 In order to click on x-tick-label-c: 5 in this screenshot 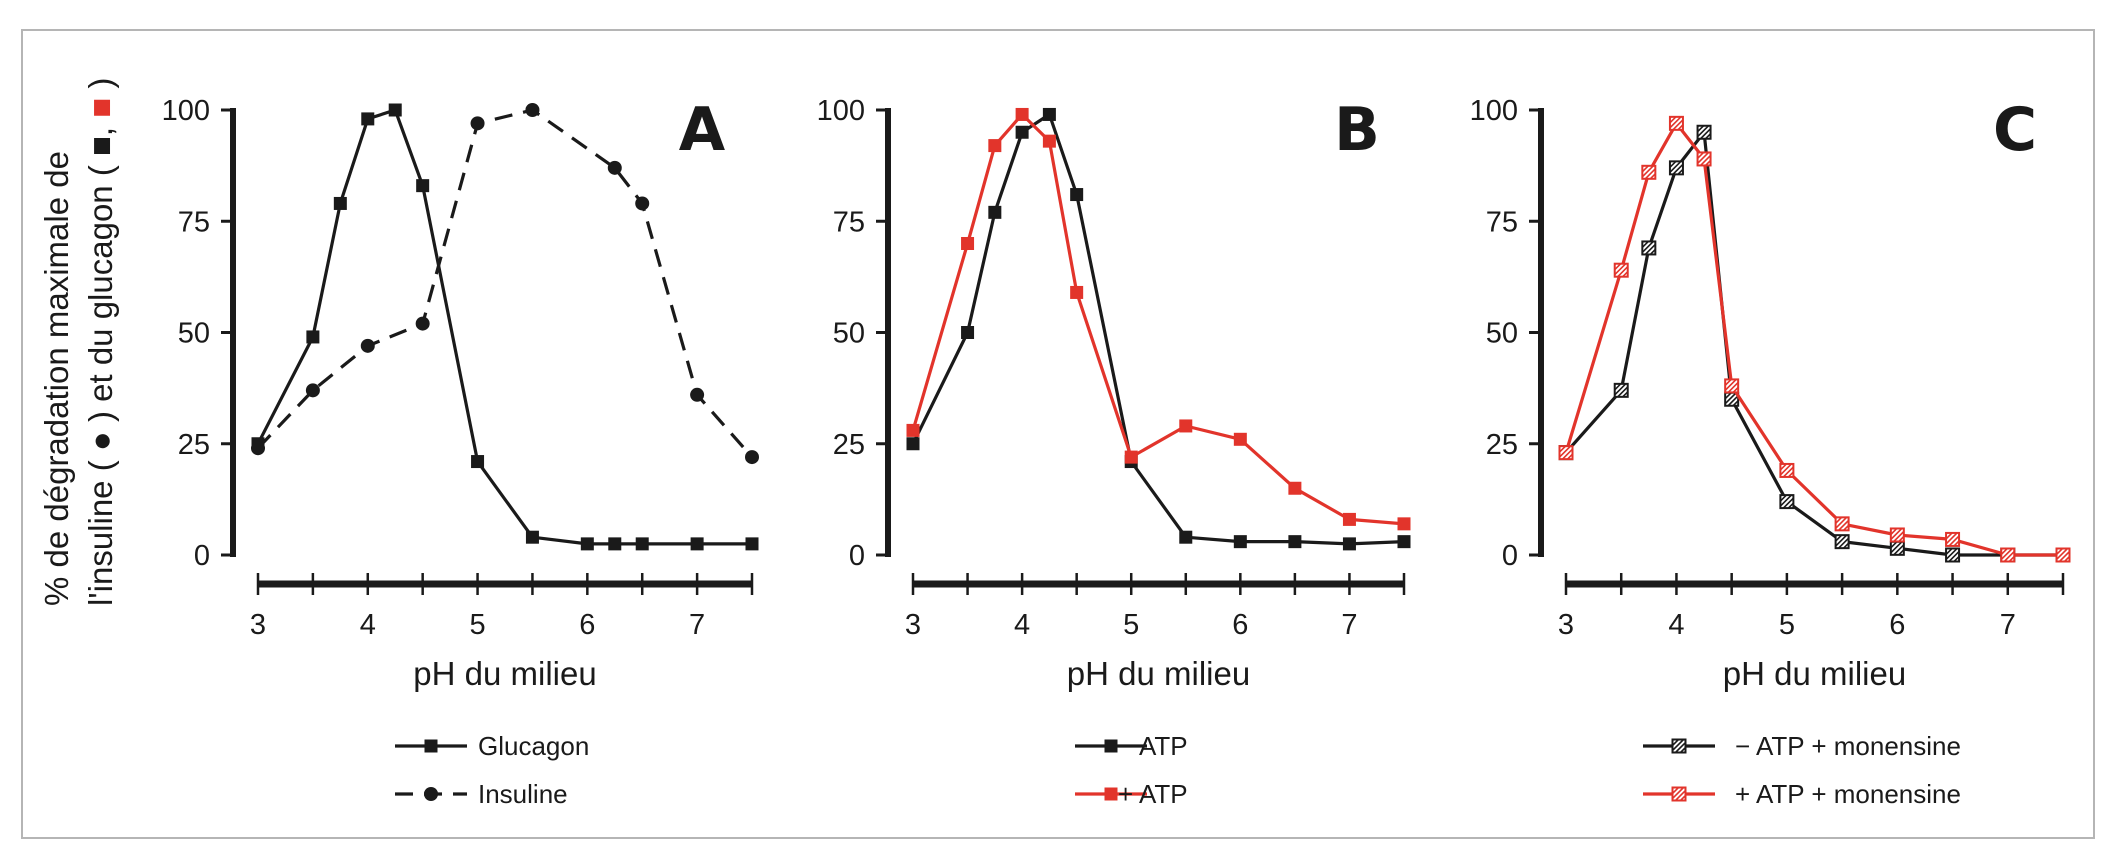, I will do `click(1787, 625)`.